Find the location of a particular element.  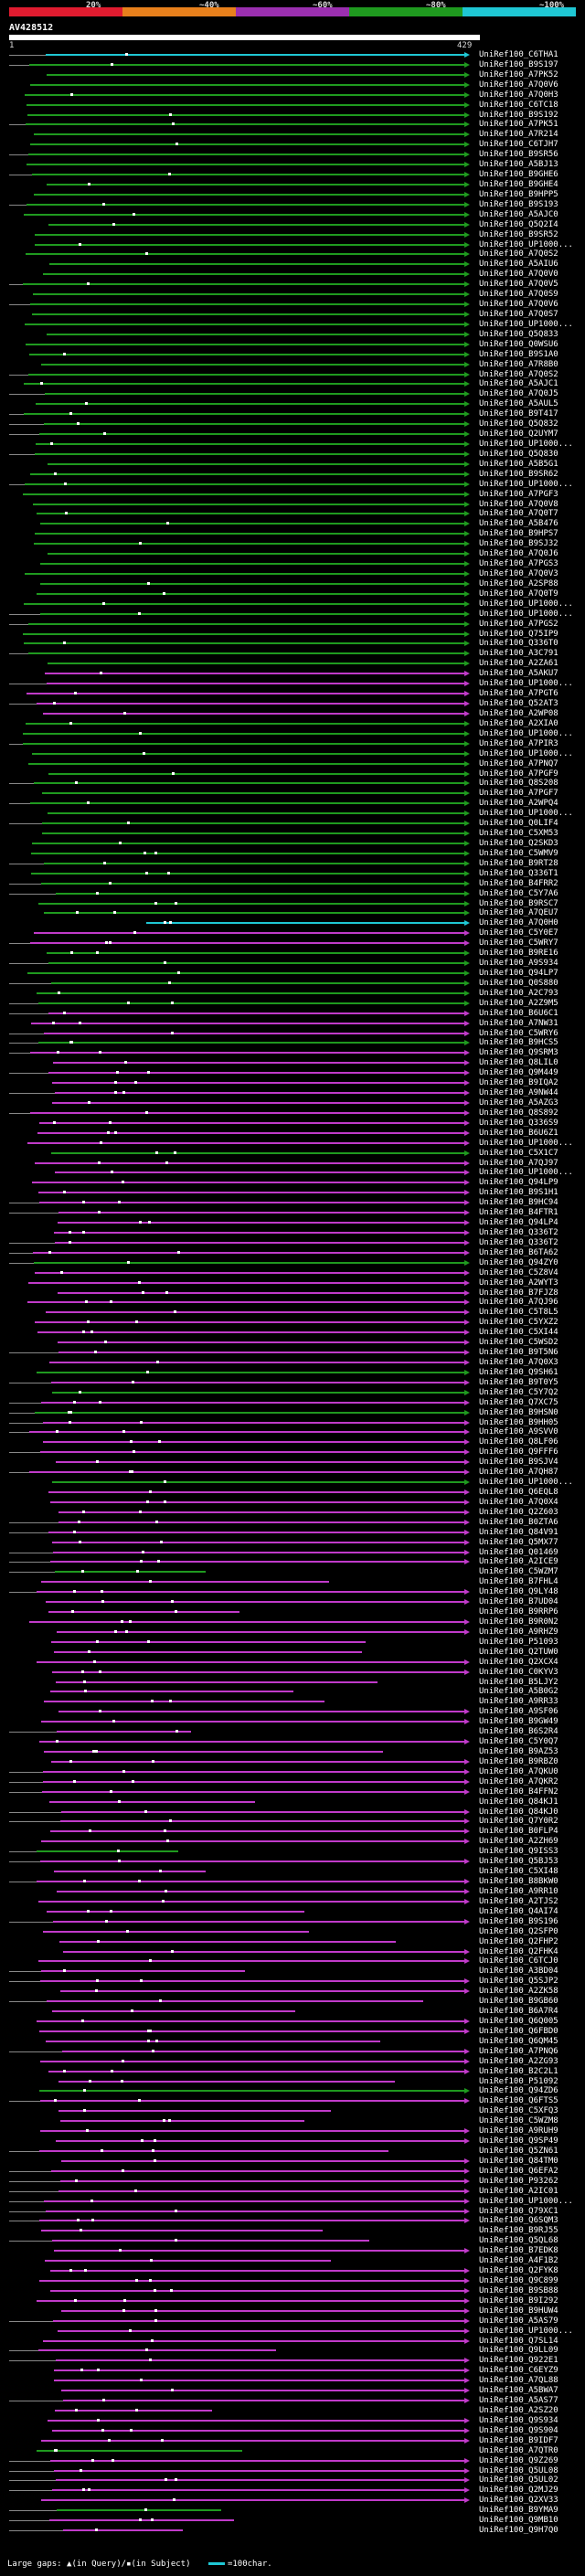

hit-row: UniRef100_Q5QL68 is located at coordinates (293, 2240).